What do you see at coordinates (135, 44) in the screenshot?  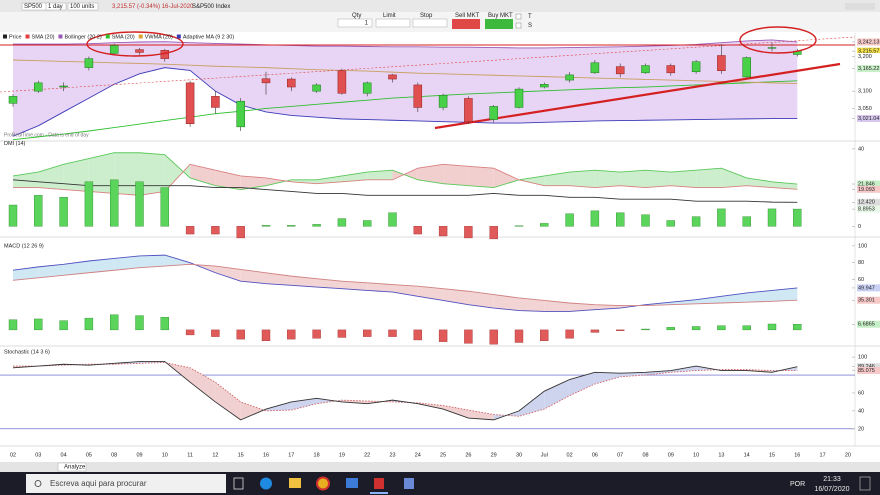 I see `highlight-circle` at bounding box center [135, 44].